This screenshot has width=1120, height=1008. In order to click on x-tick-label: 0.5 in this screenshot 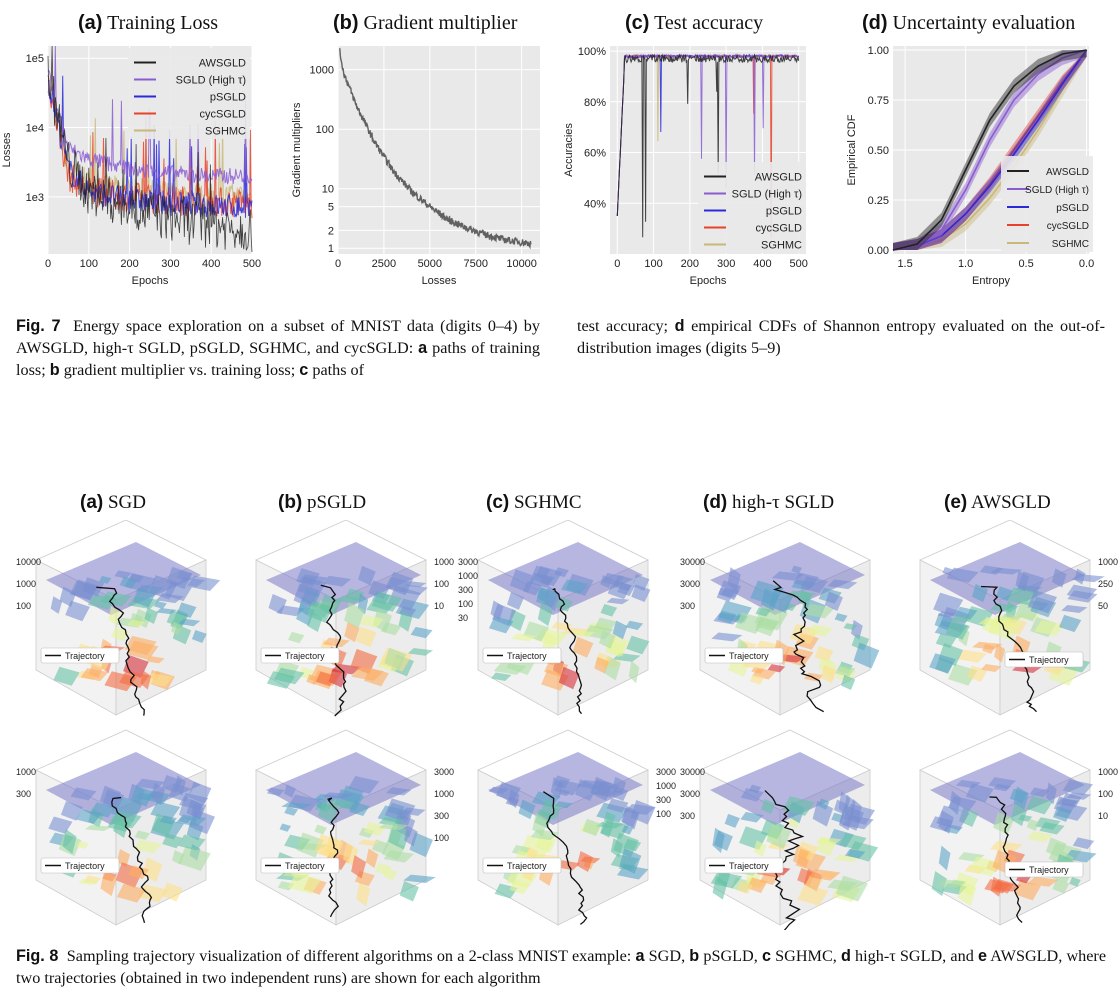, I will do `click(1025, 264)`.